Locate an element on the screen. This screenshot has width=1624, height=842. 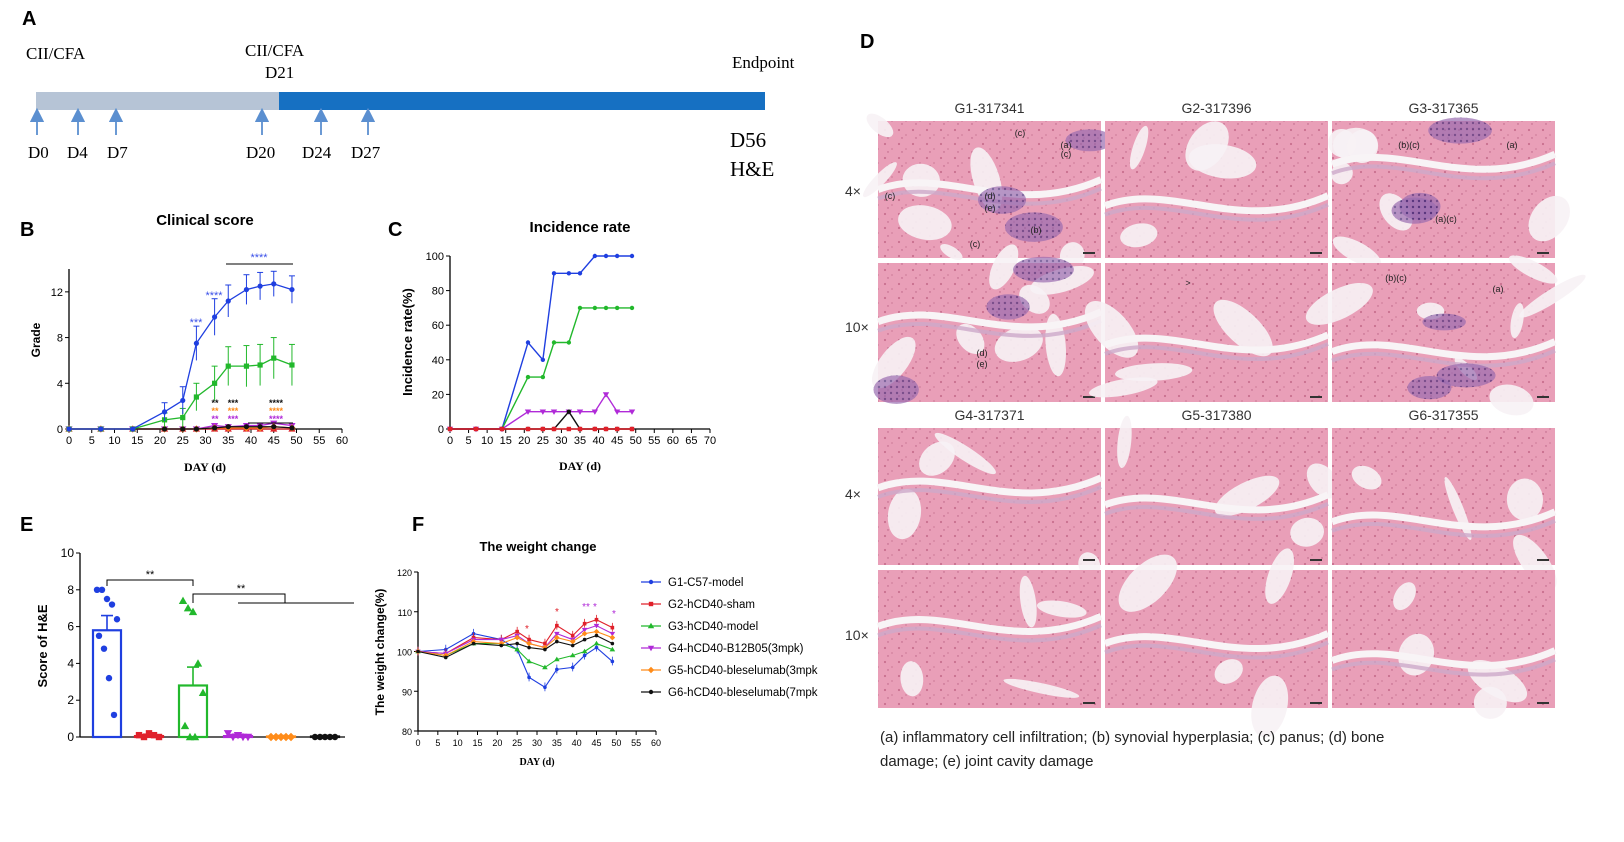
series-line-G1-C57-model is located at coordinates (541, 342).